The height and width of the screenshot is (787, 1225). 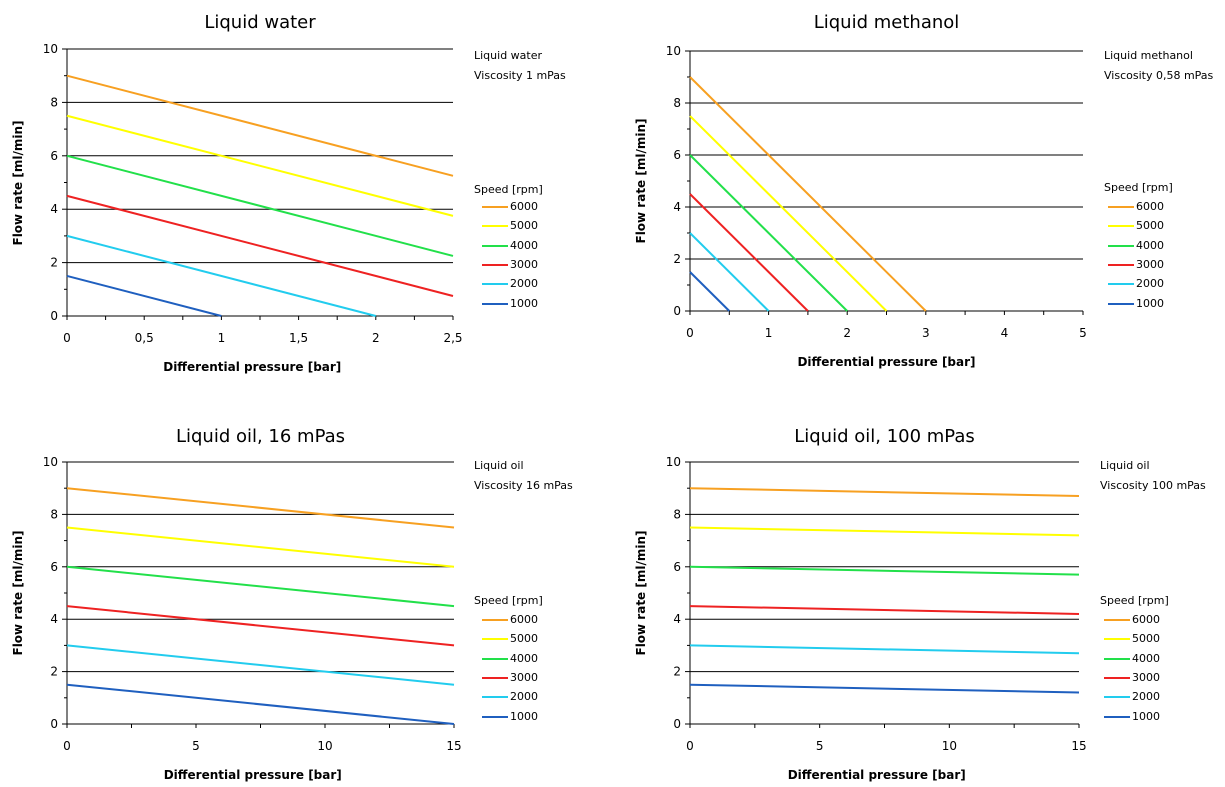 What do you see at coordinates (1148, 55) in the screenshot?
I see `note-line-1: Liquid methanol` at bounding box center [1148, 55].